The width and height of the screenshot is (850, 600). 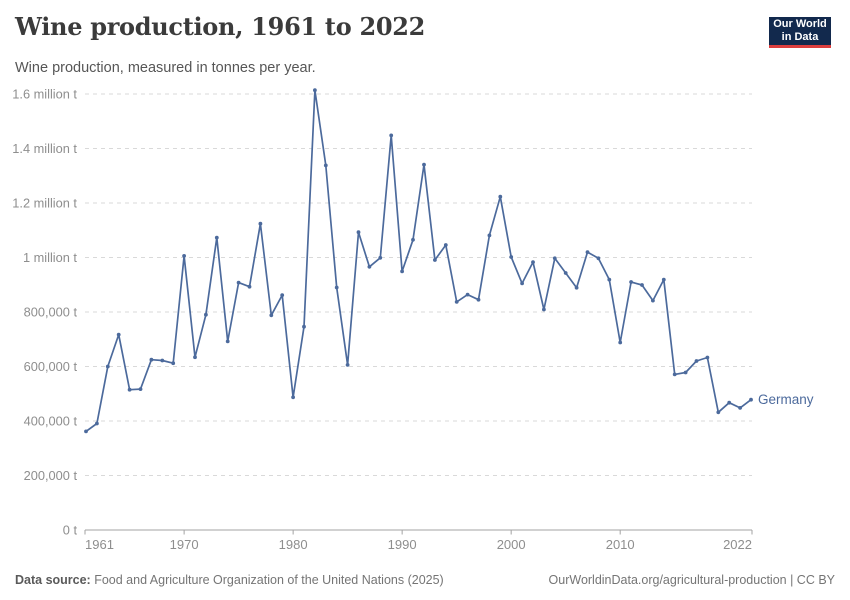 I want to click on y-tick-label: 0 t, so click(x=70, y=529).